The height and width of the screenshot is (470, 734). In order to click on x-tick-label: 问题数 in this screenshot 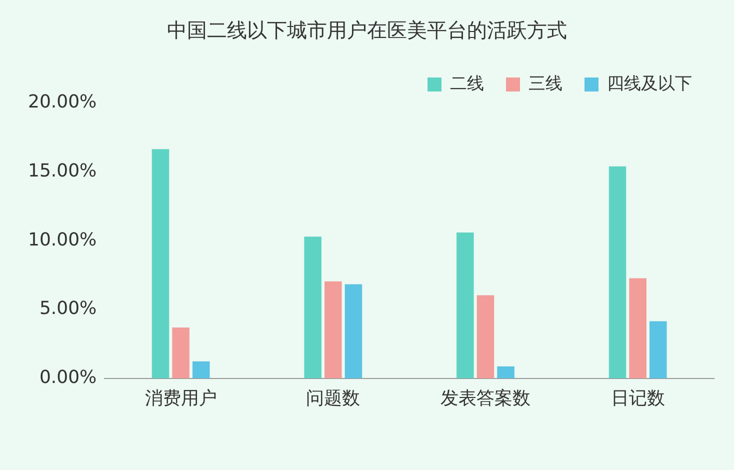, I will do `click(333, 398)`.